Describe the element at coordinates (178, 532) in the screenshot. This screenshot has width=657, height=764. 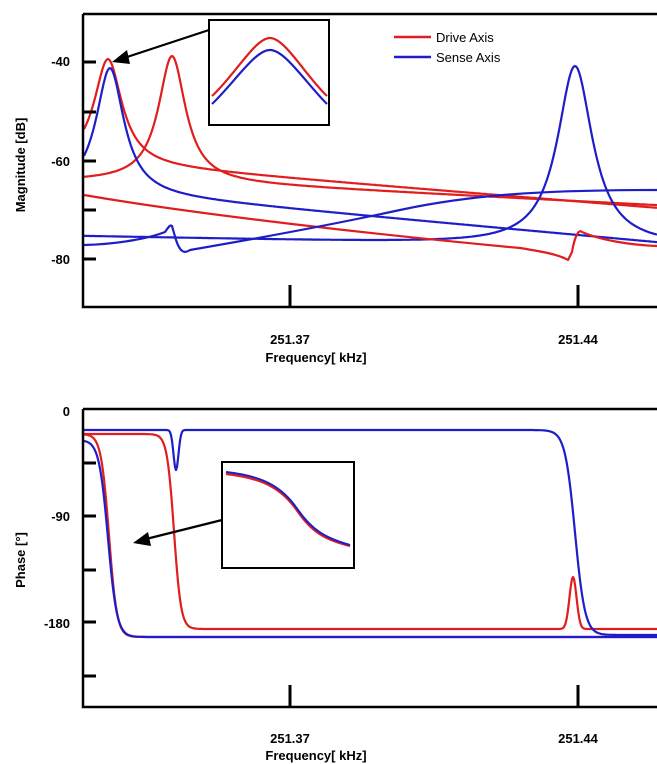
I see `phase-zoom-arrow` at that location.